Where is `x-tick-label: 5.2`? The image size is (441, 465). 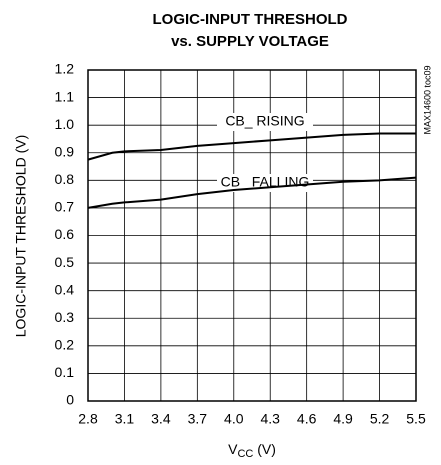 x-tick-label: 5.2 is located at coordinates (380, 419).